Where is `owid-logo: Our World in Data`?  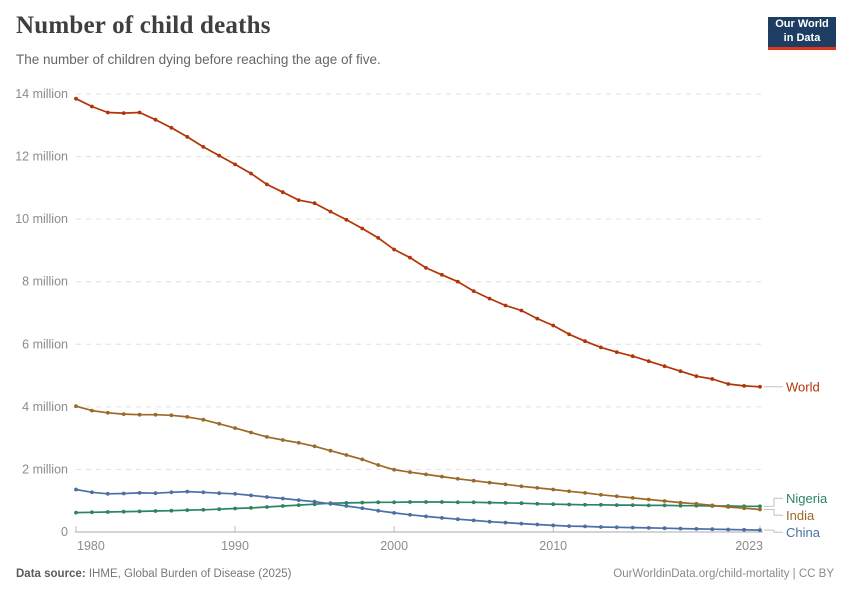 owid-logo: Our World in Data is located at coordinates (802, 33).